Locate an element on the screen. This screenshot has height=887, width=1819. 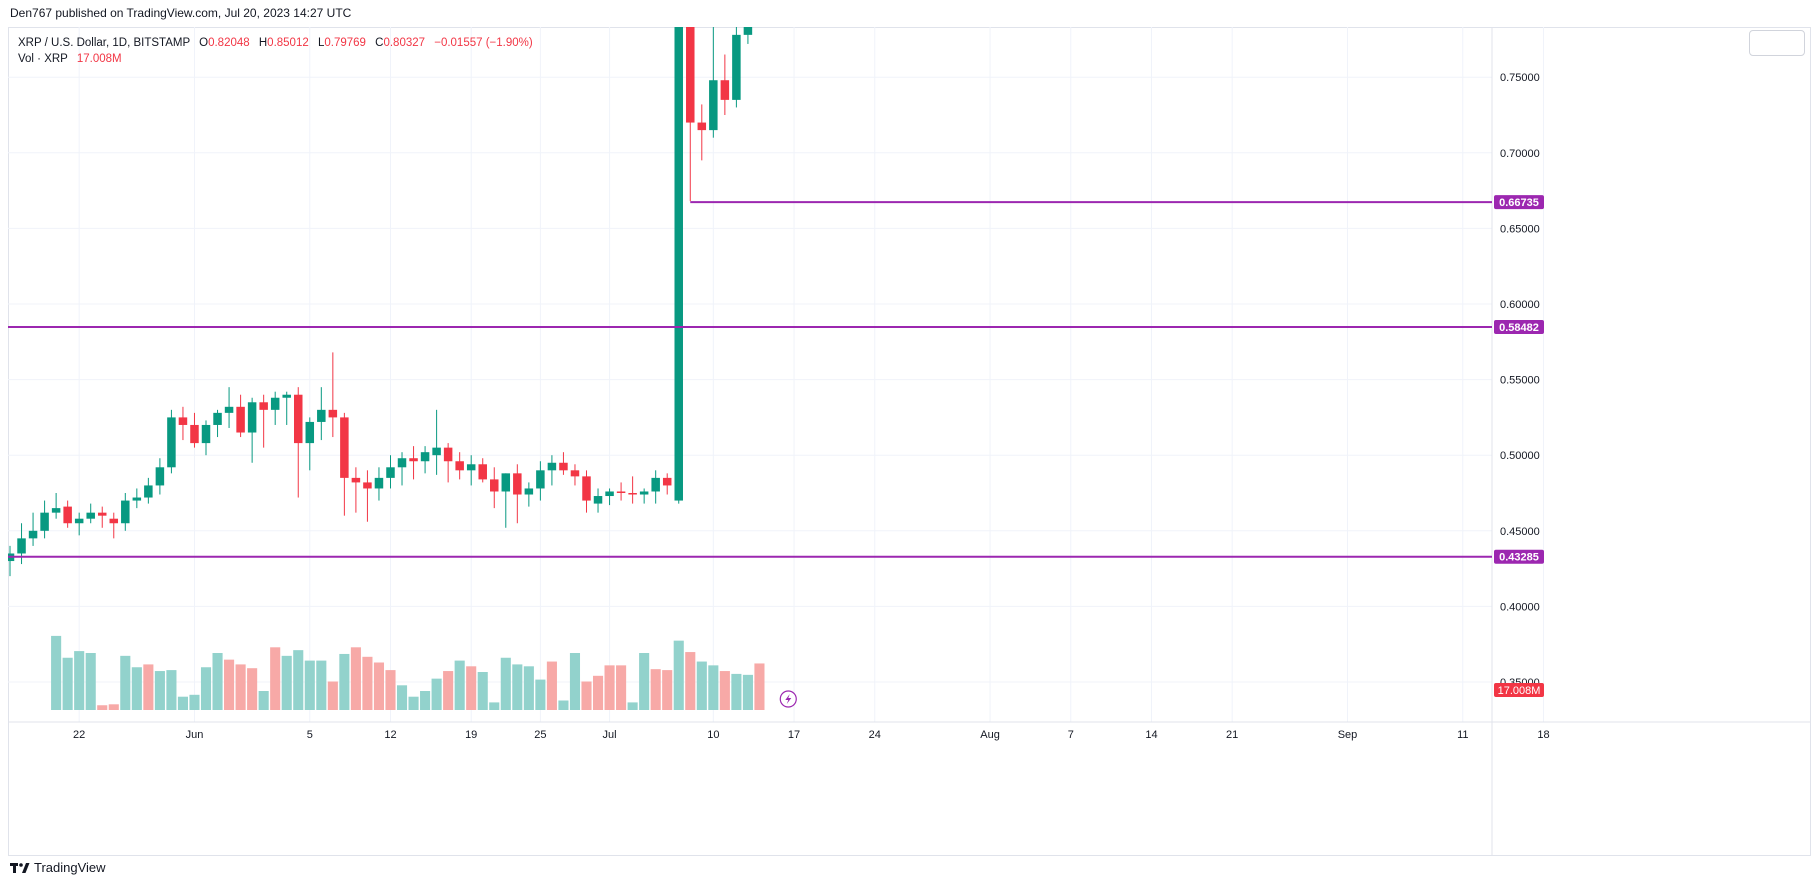
time-tick-label: 11 is located at coordinates (1462, 735).